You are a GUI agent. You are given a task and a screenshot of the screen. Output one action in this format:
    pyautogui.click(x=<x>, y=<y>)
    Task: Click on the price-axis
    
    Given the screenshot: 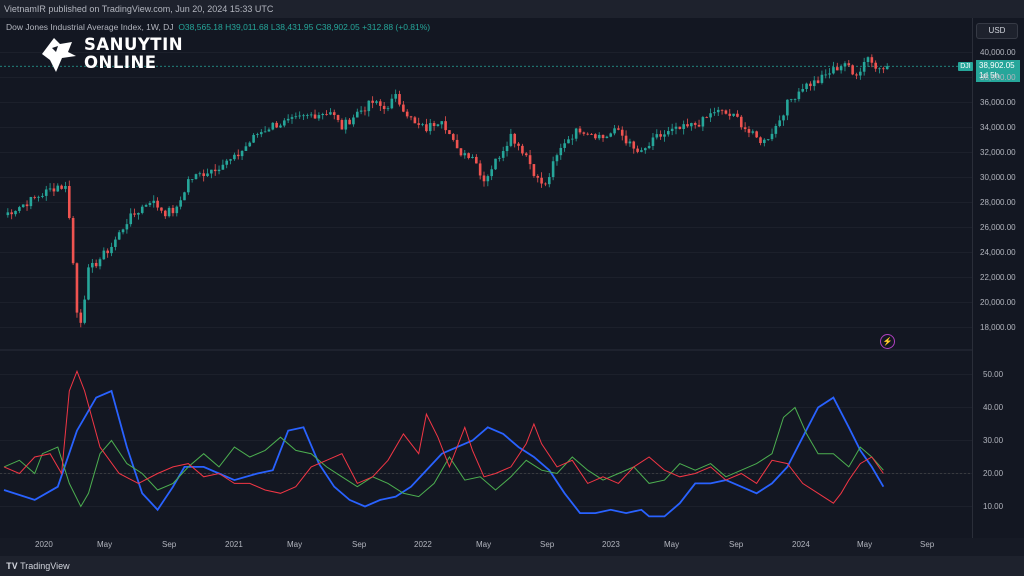 What is the action you would take?
    pyautogui.click(x=998, y=278)
    